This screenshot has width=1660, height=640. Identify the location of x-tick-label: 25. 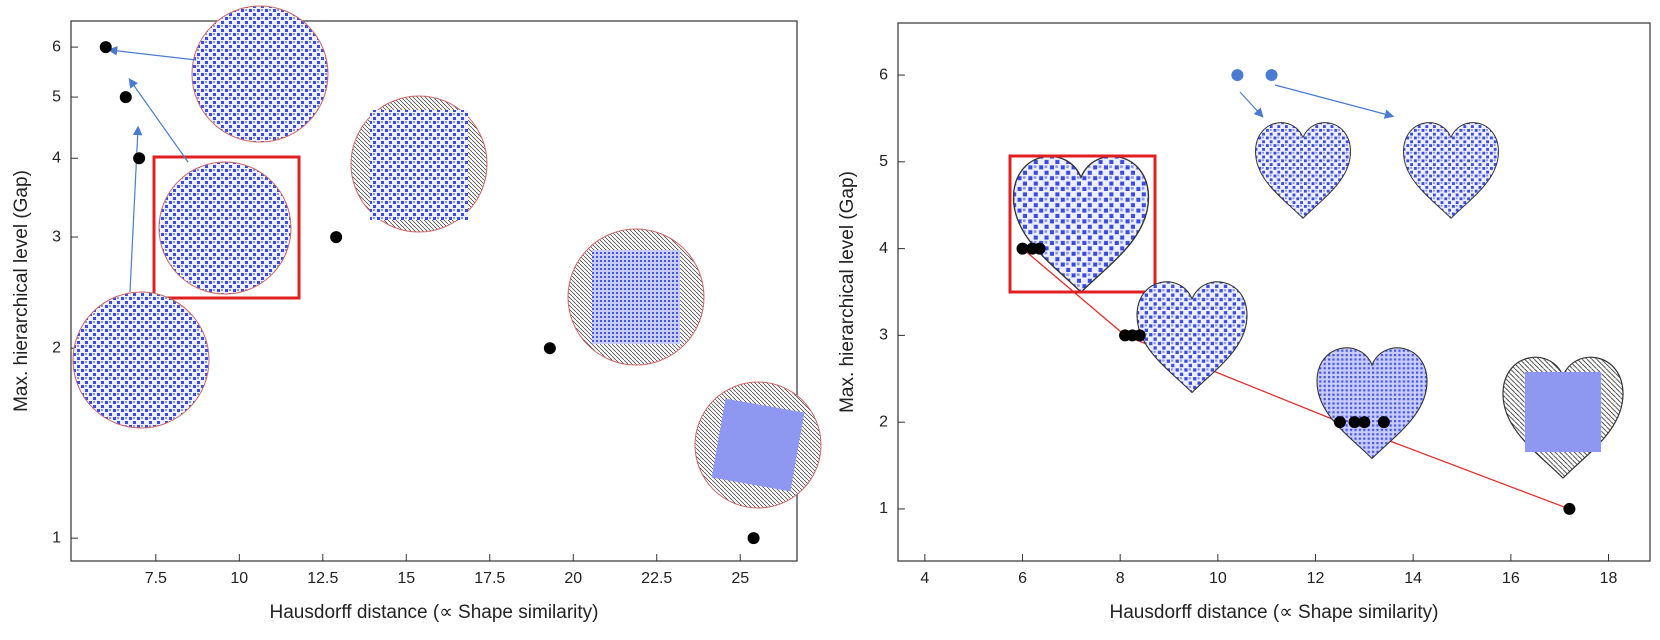
(740, 578).